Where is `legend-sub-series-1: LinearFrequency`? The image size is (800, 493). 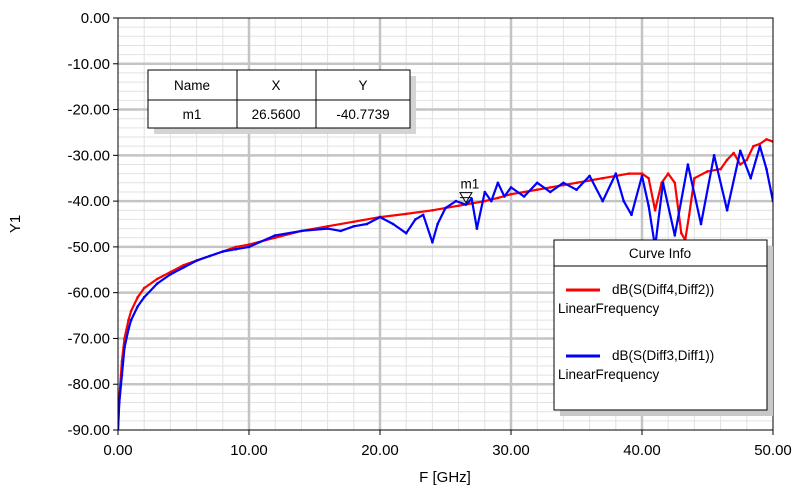 legend-sub-series-1: LinearFrequency is located at coordinates (609, 374).